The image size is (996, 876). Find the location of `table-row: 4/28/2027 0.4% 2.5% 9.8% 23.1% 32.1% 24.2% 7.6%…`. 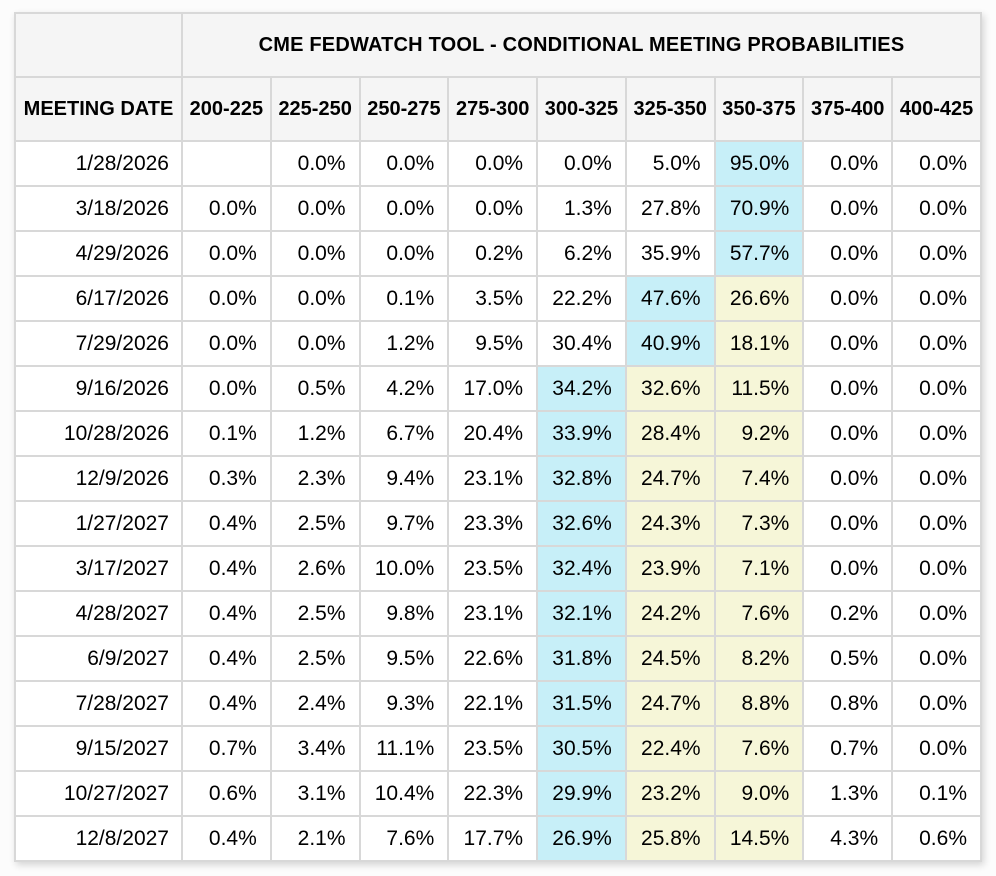

table-row: 4/28/2027 0.4% 2.5% 9.8% 23.1% 32.1% 24.2% 7.6%… is located at coordinates (498, 613).